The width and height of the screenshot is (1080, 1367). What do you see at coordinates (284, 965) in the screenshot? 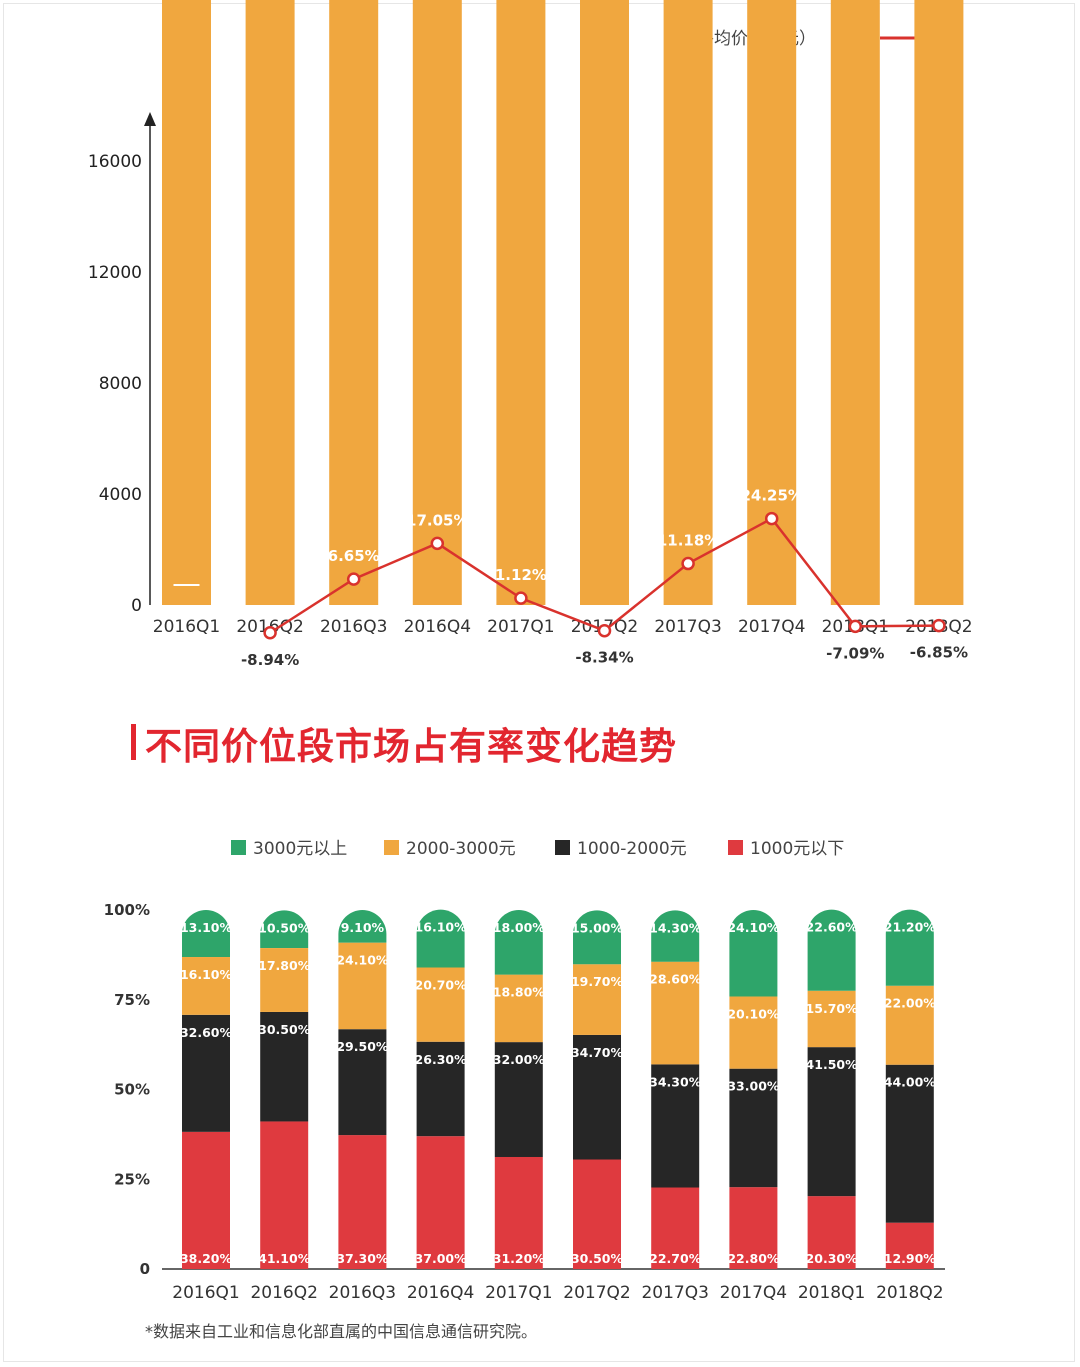
I see `segment-value-label: 17.80%` at bounding box center [284, 965].